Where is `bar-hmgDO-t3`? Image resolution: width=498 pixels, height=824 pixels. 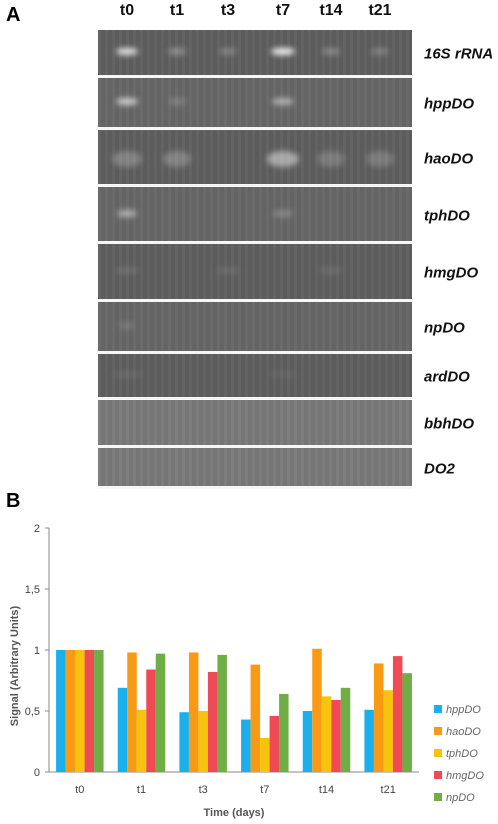
bar-hmgDO-t3 is located at coordinates (212, 721).